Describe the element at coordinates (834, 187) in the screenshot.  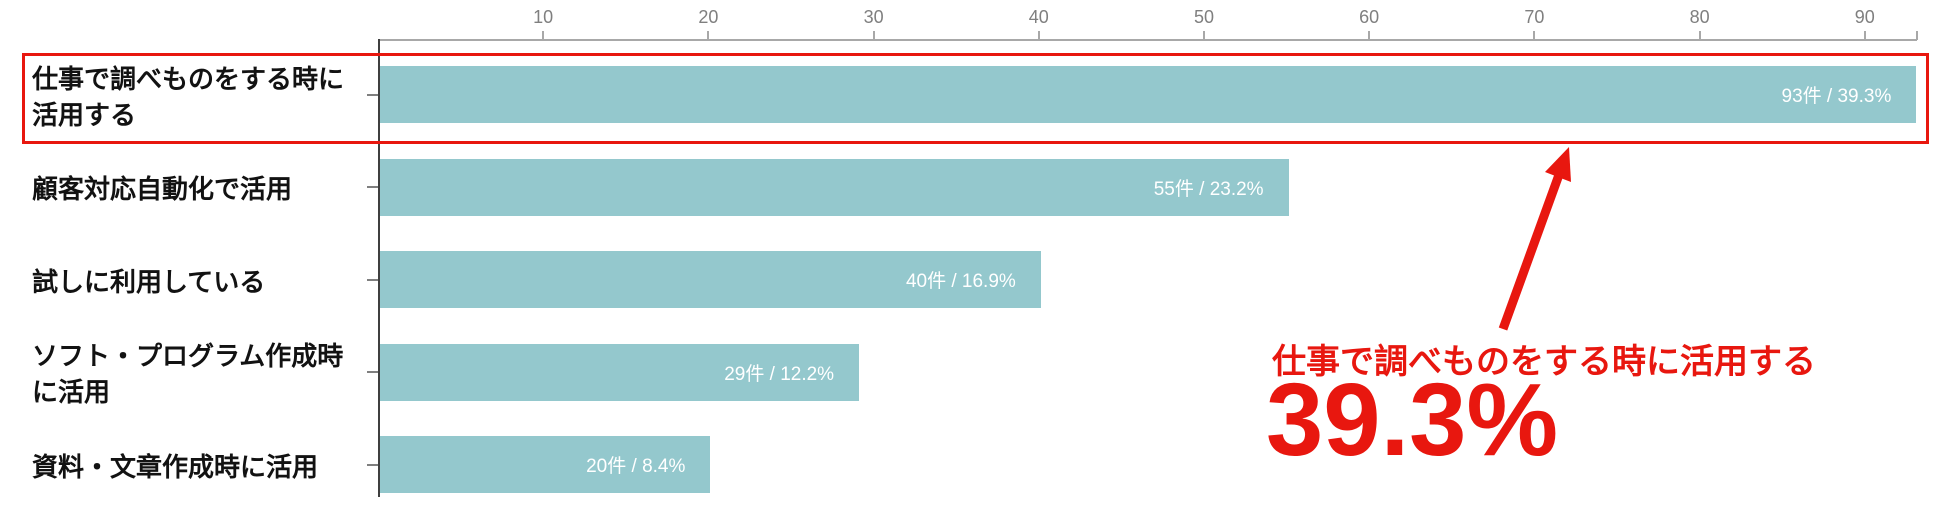
I see `bar: 55件 / 23.2%` at that location.